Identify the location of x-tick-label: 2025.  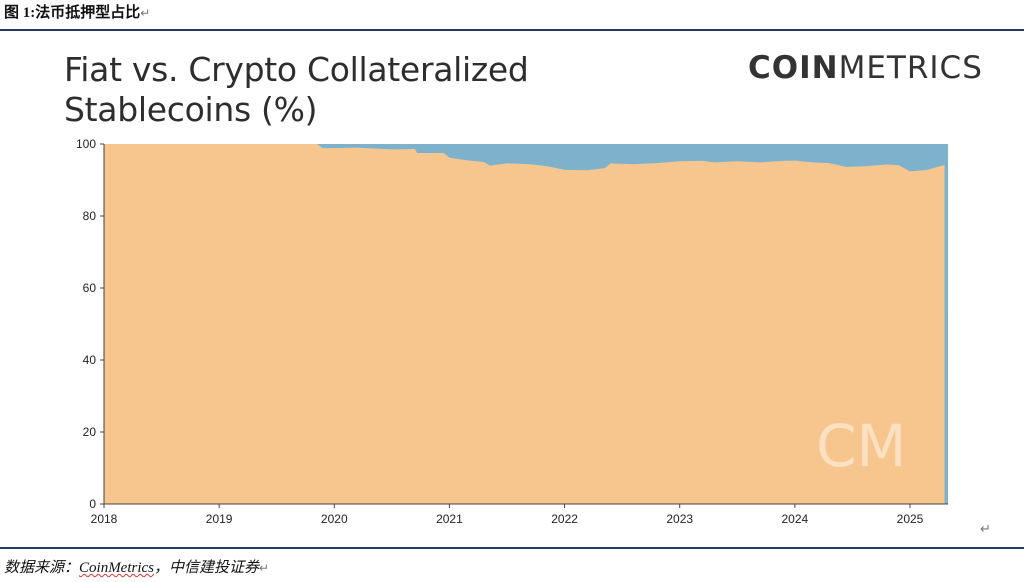
(910, 519).